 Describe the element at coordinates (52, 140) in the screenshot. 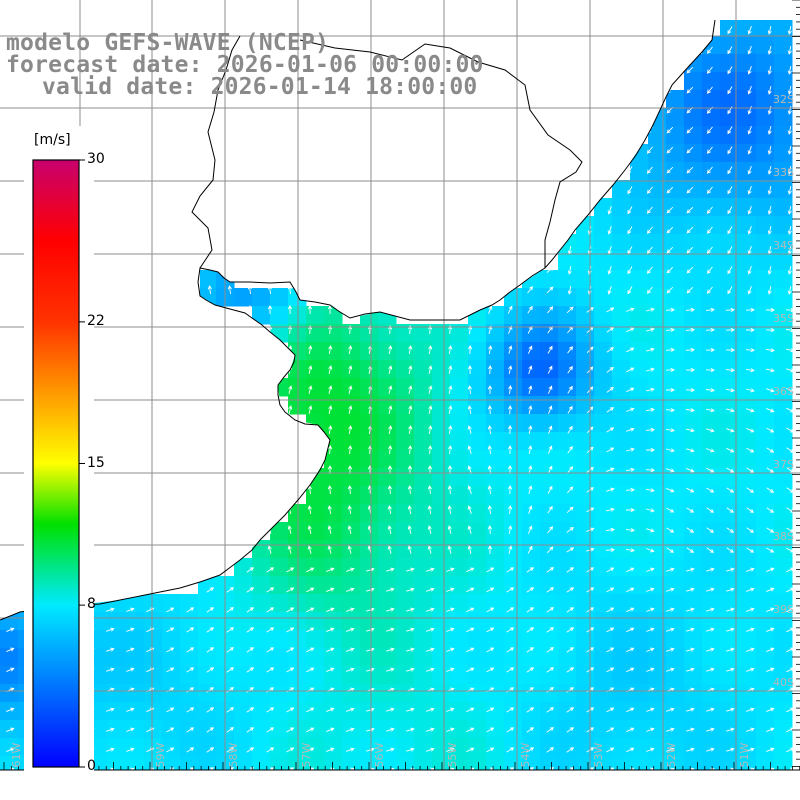

I see `colorbar-unit-label: [m/s]` at that location.